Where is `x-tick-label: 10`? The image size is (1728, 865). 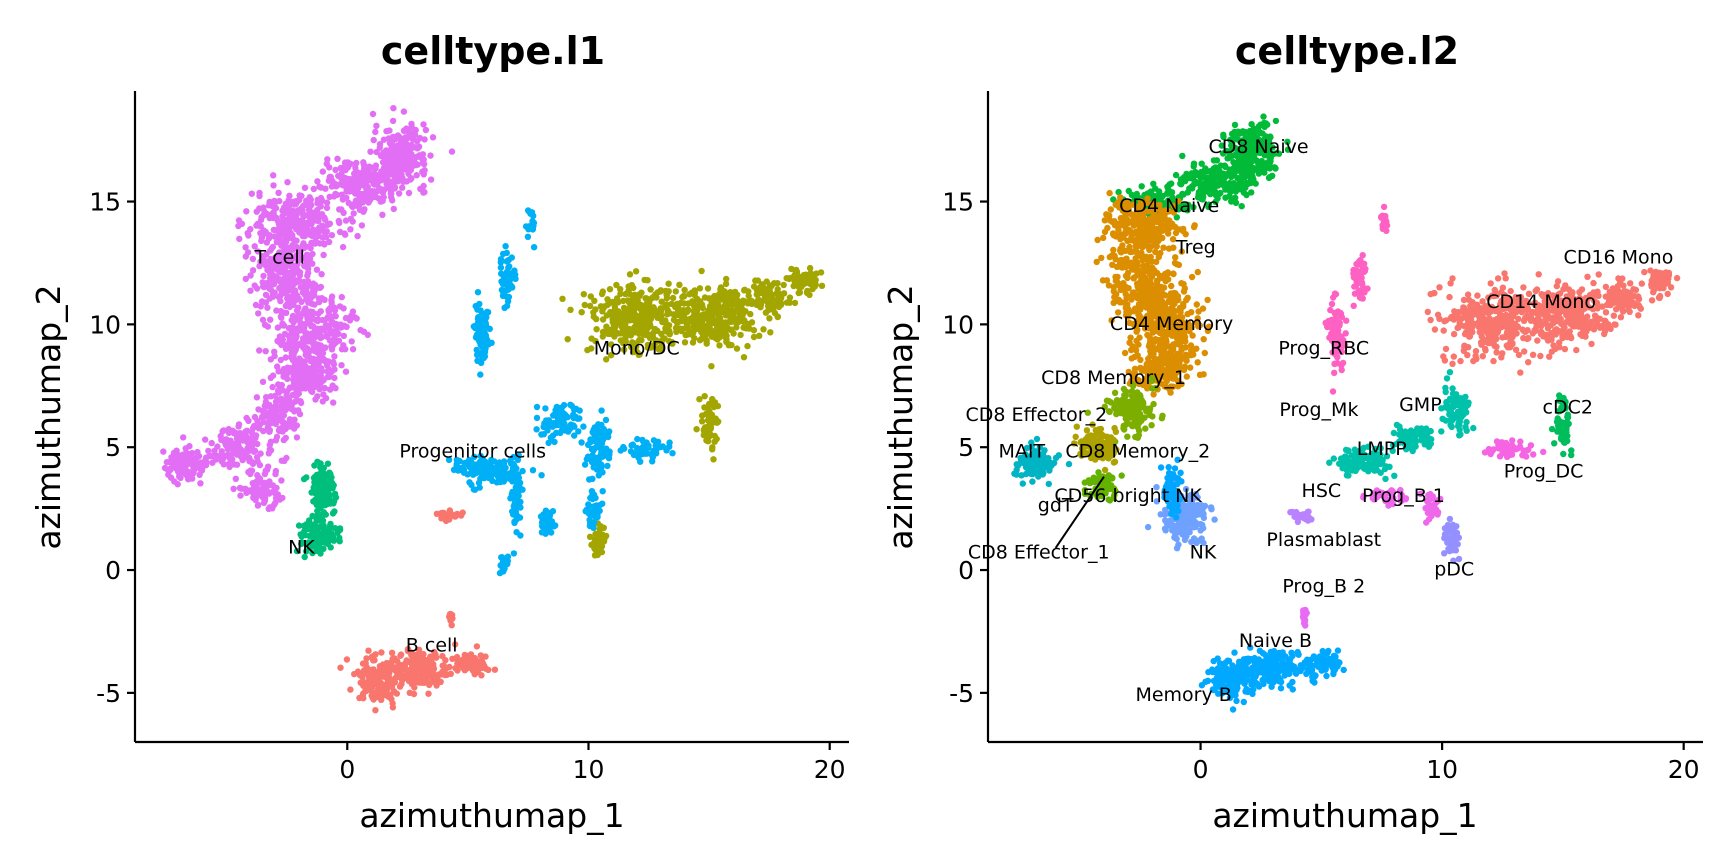 x-tick-label: 10 is located at coordinates (589, 769).